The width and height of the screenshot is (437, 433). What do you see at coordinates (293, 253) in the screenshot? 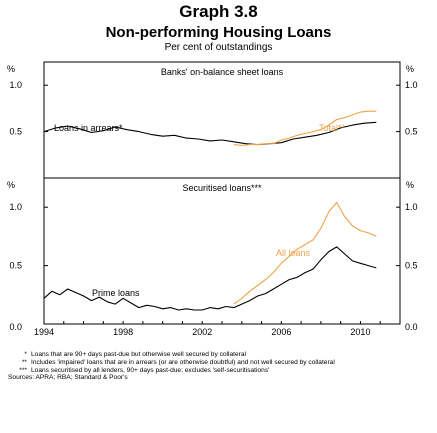
I see `label-all-loans: All loans` at bounding box center [293, 253].